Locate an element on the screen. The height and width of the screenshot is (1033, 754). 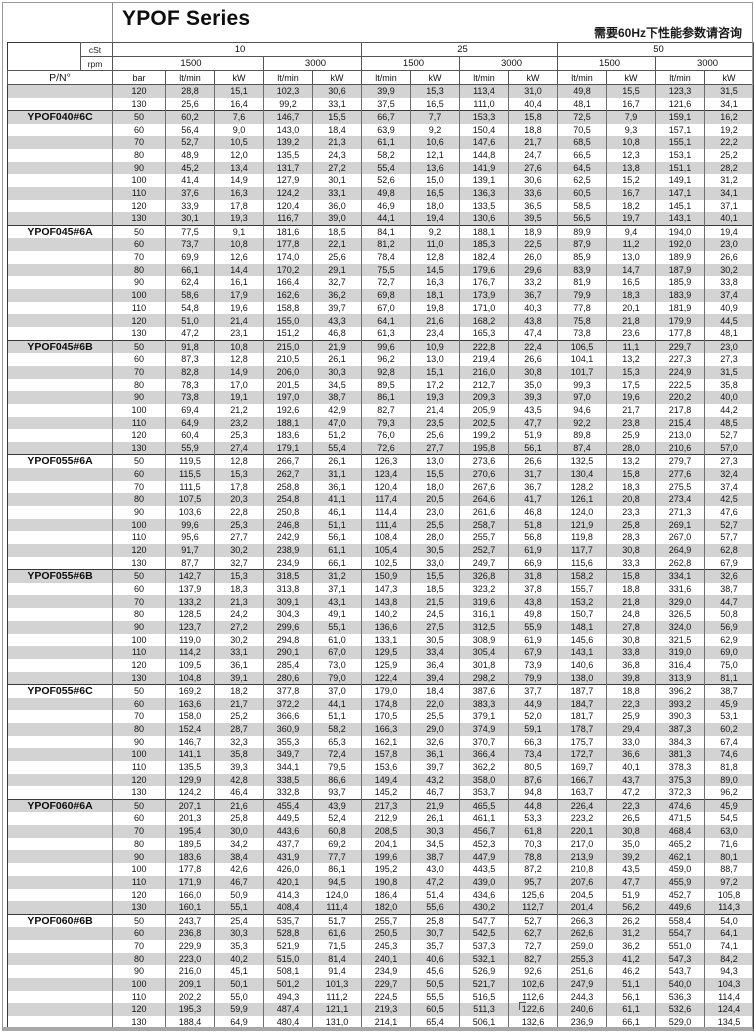
data-cell: 226,4 is located at coordinates (582, 805).